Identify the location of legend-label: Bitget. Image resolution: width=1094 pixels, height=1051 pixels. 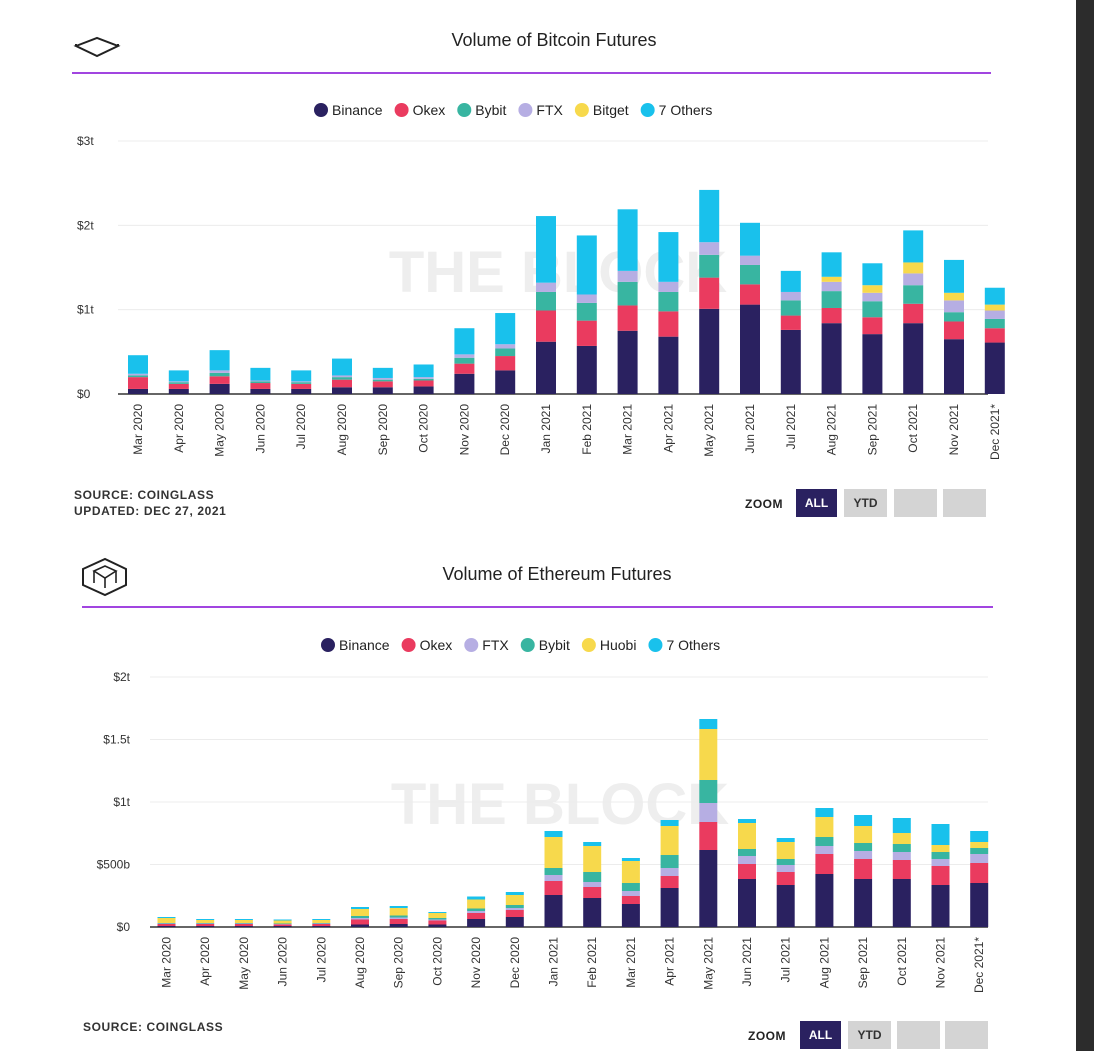
(611, 110).